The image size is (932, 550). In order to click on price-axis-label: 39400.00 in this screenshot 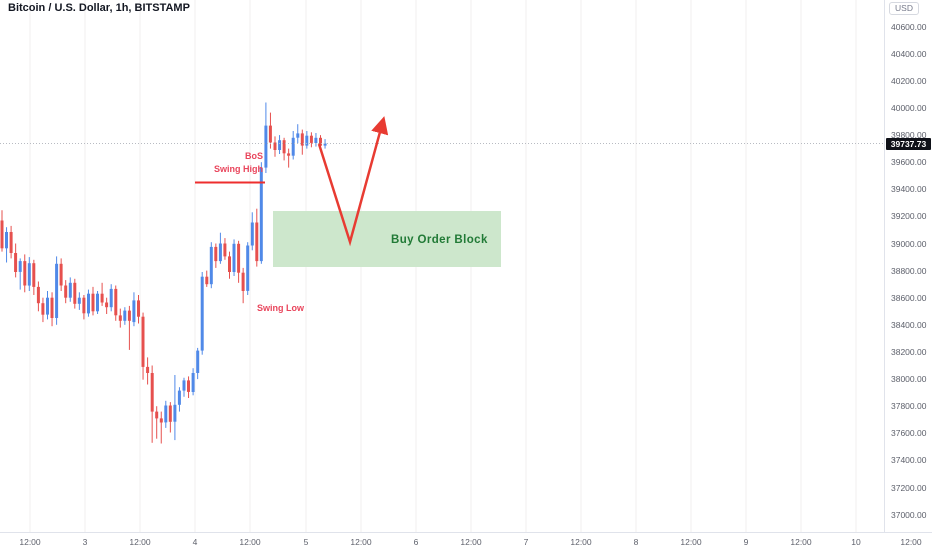, I will do `click(909, 189)`.